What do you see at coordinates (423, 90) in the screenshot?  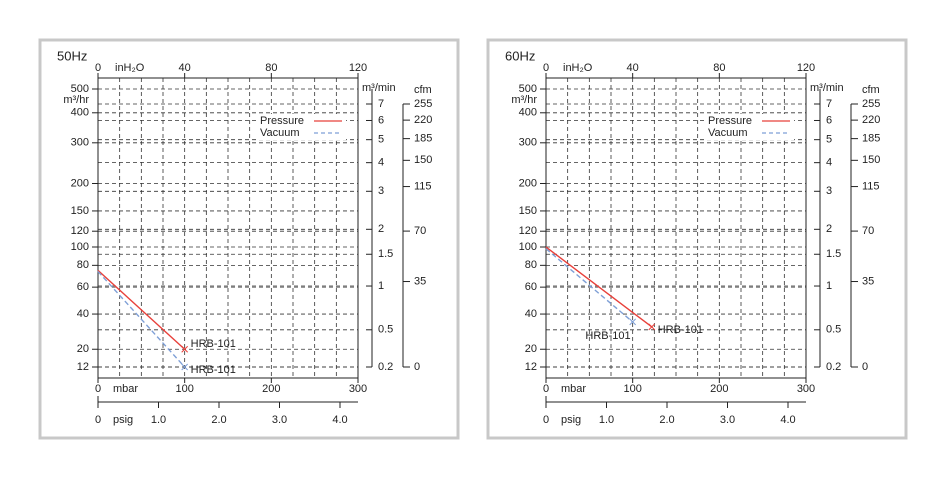 I see `y3-axis-label: cfm` at bounding box center [423, 90].